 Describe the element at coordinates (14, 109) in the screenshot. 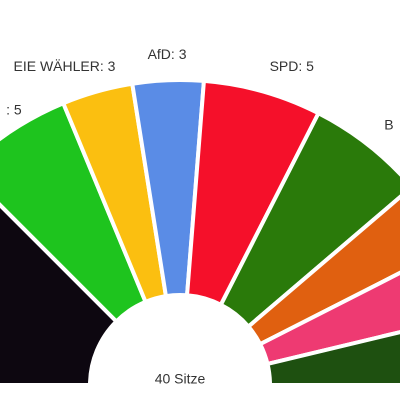

I see `segment-label: : 5` at that location.